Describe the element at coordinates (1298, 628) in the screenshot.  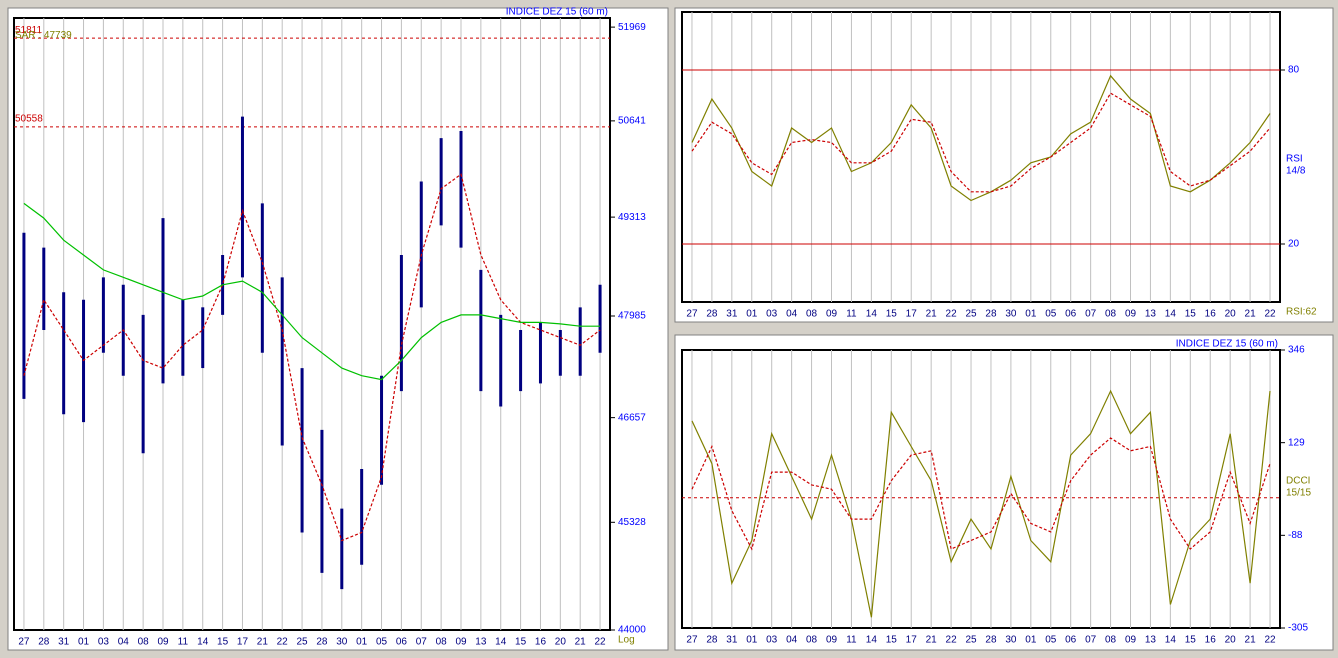
I see `y-tick-label: -305` at that location.